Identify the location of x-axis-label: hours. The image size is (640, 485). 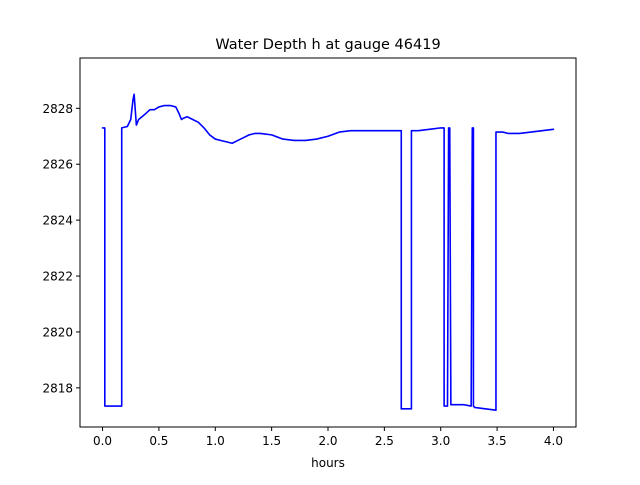
(328, 463).